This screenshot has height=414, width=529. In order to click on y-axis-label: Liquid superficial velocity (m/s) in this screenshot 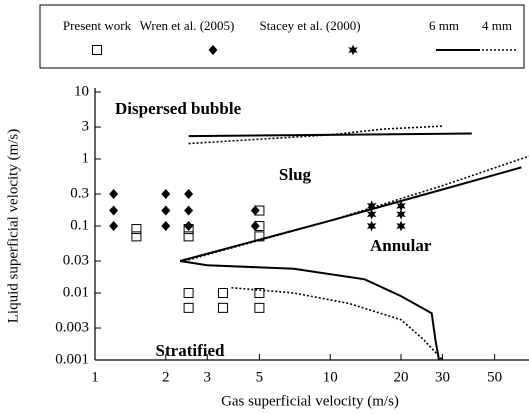, I will do `click(13, 226)`.